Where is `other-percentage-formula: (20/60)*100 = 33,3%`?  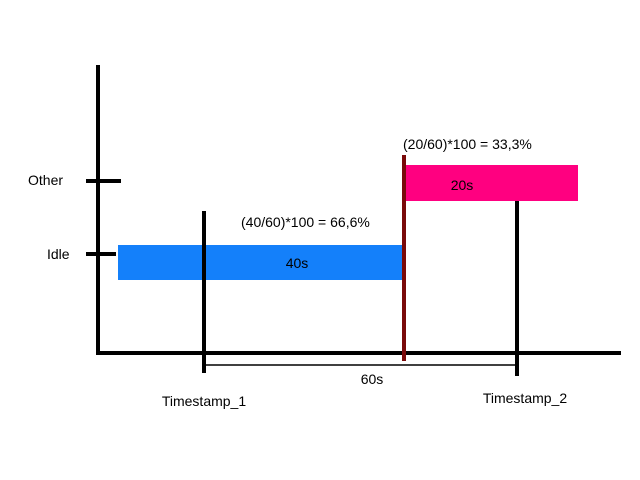
other-percentage-formula: (20/60)*100 = 33,3% is located at coordinates (467, 144).